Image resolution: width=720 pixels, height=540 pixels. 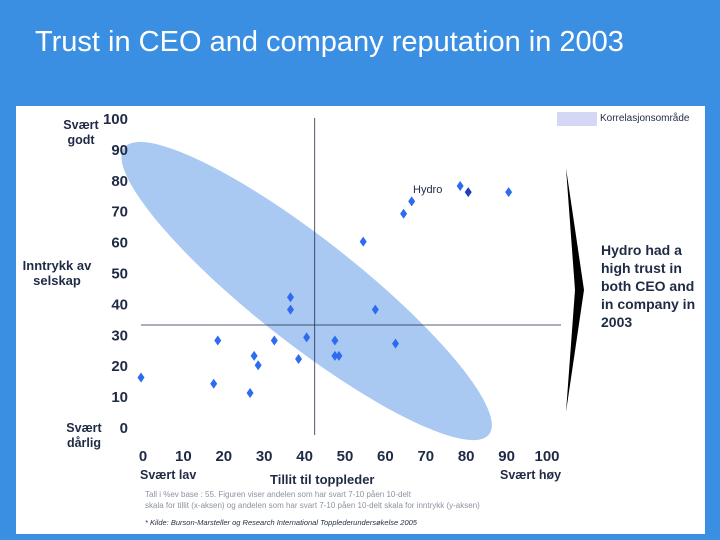 I want to click on x-tick-label: 90, so click(x=506, y=456).